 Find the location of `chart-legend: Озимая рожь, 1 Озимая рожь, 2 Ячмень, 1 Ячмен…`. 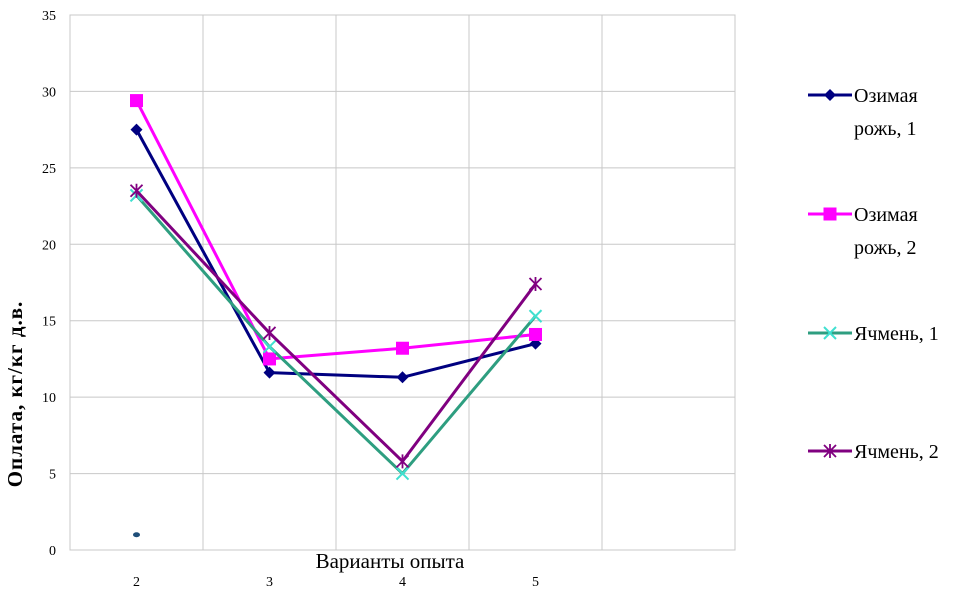

chart-legend: Озимая рожь, 1 Озимая рожь, 2 Ячмень, 1 Ячмен… is located at coordinates (873, 274).